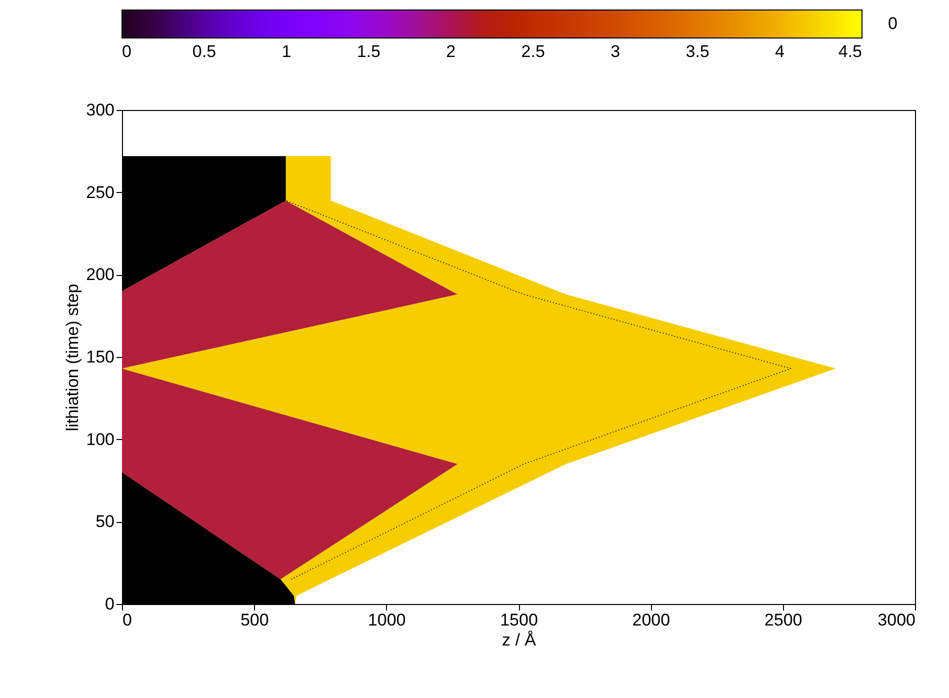 Image resolution: width=949 pixels, height=698 pixels. What do you see at coordinates (651, 620) in the screenshot?
I see `x-tick-label: 2000` at bounding box center [651, 620].